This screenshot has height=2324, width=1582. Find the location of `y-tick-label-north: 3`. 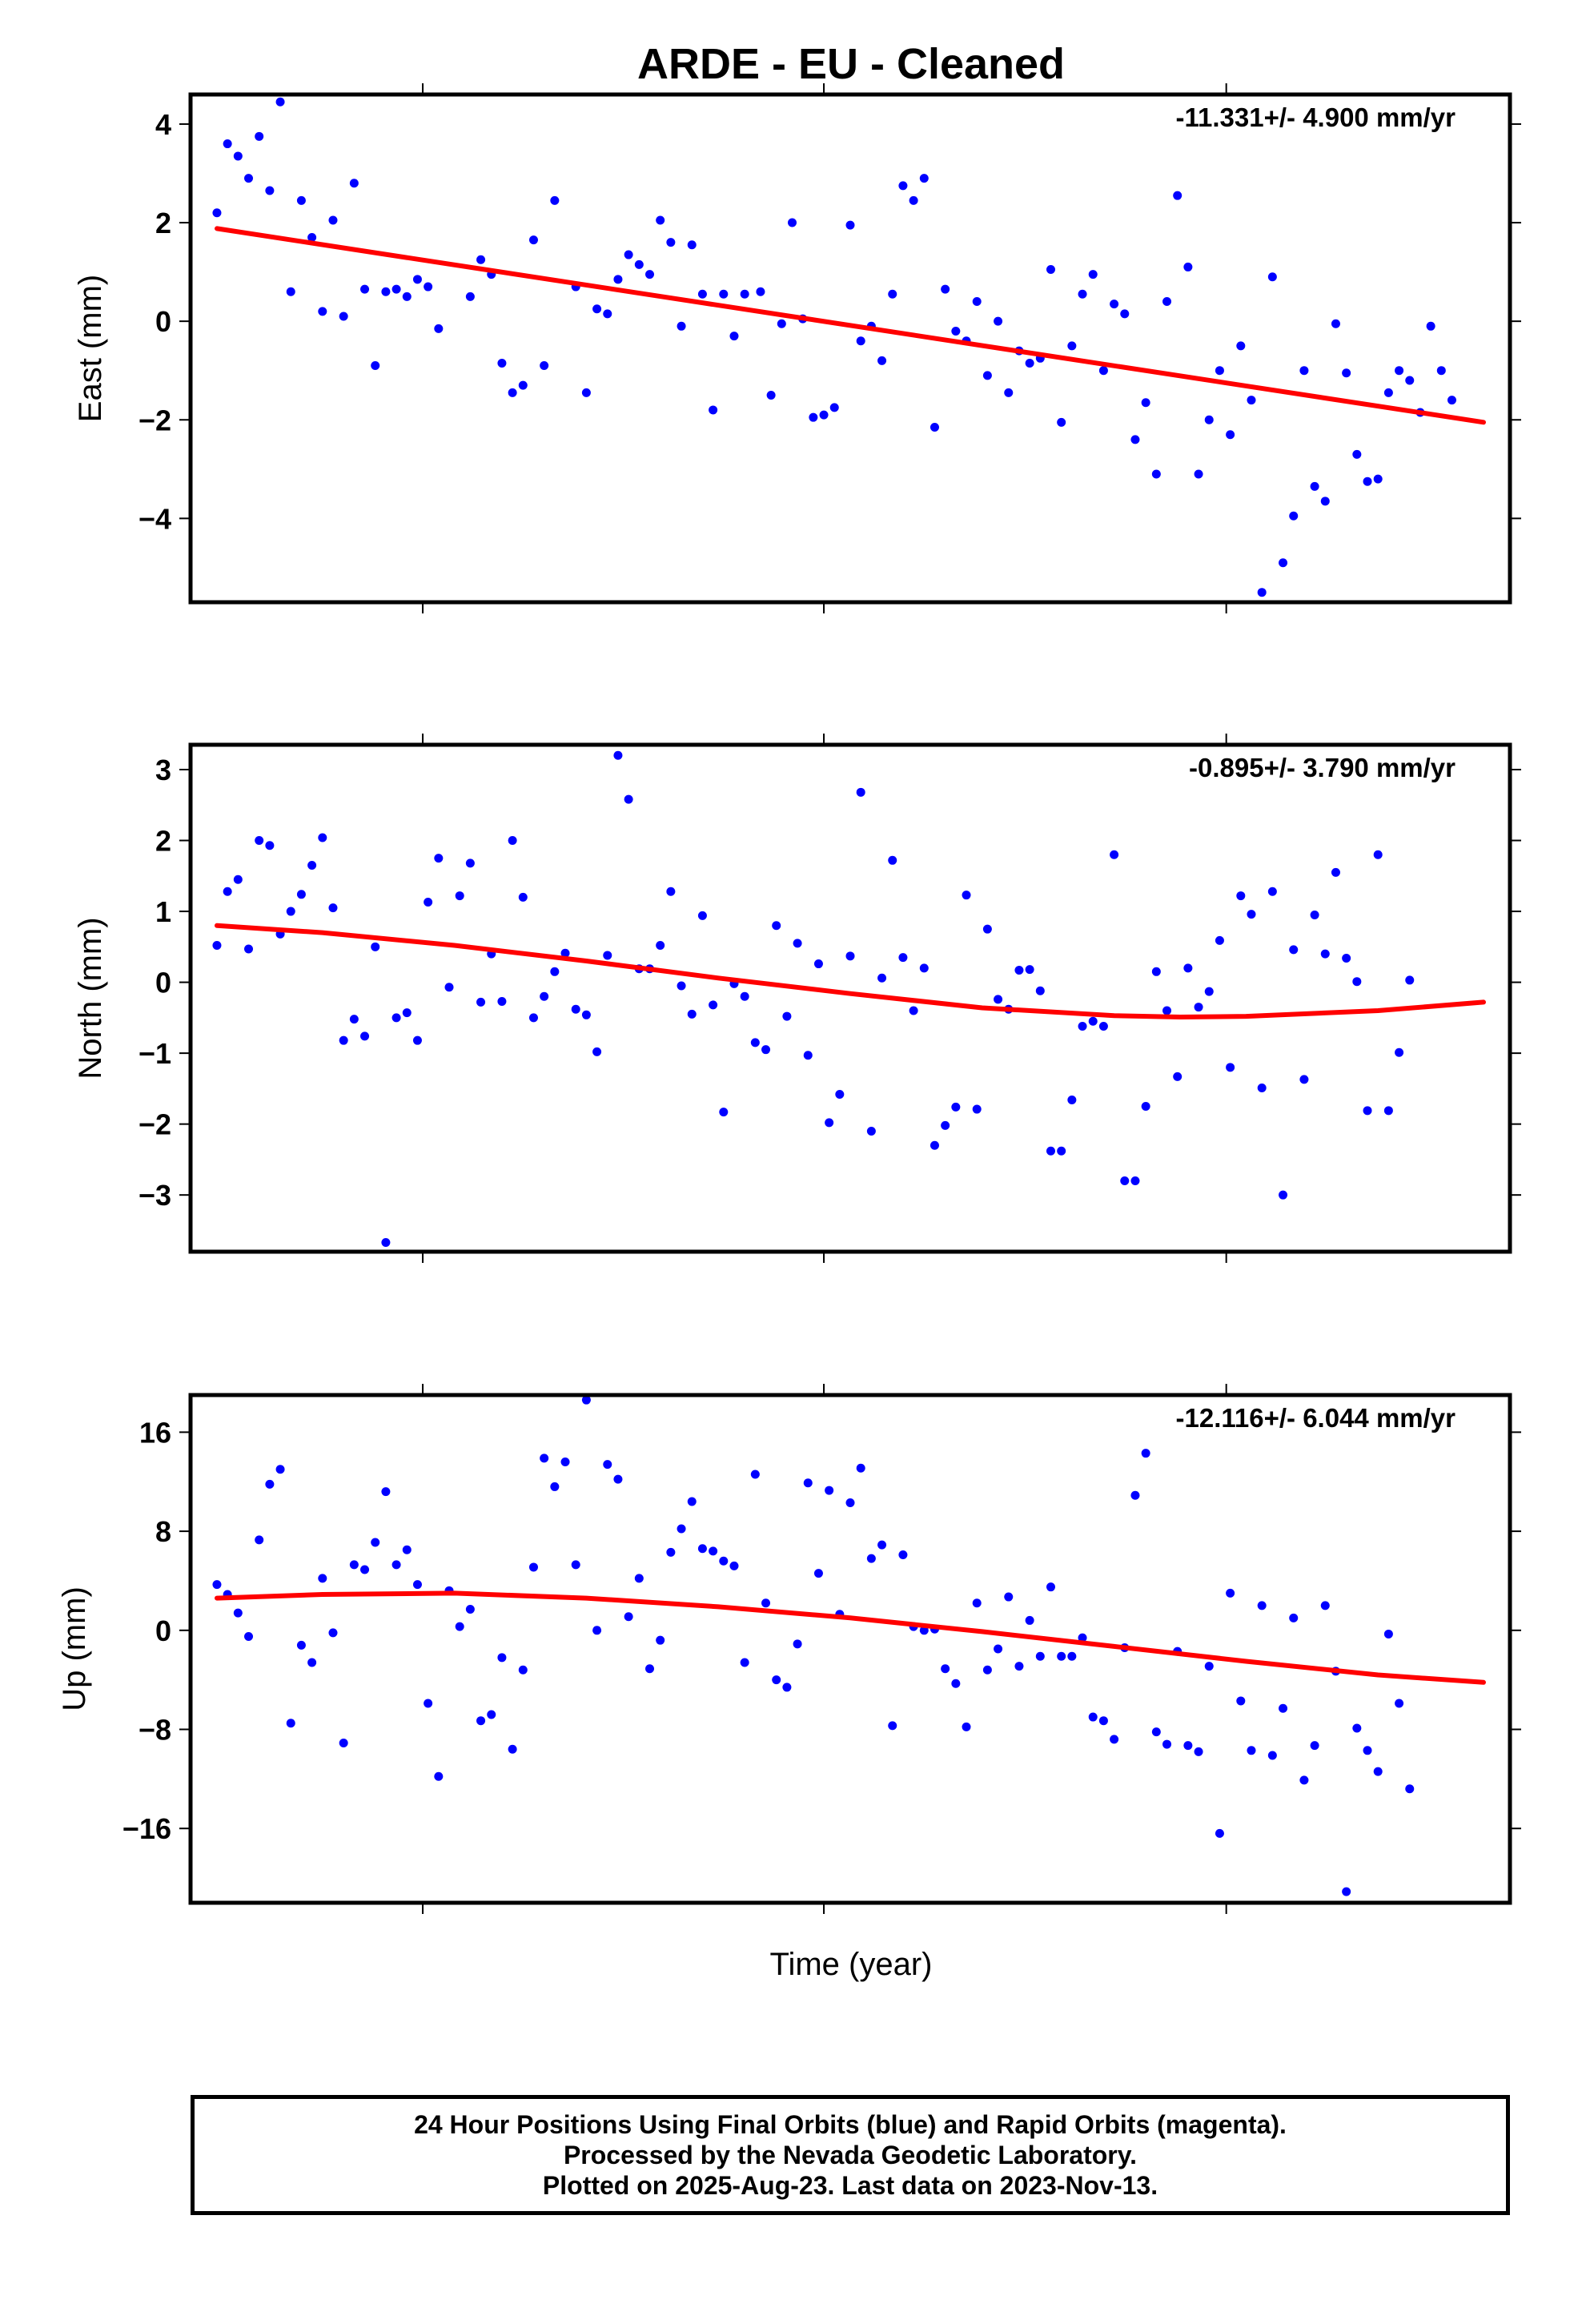

y-tick-label-north: 3 is located at coordinates (163, 770).